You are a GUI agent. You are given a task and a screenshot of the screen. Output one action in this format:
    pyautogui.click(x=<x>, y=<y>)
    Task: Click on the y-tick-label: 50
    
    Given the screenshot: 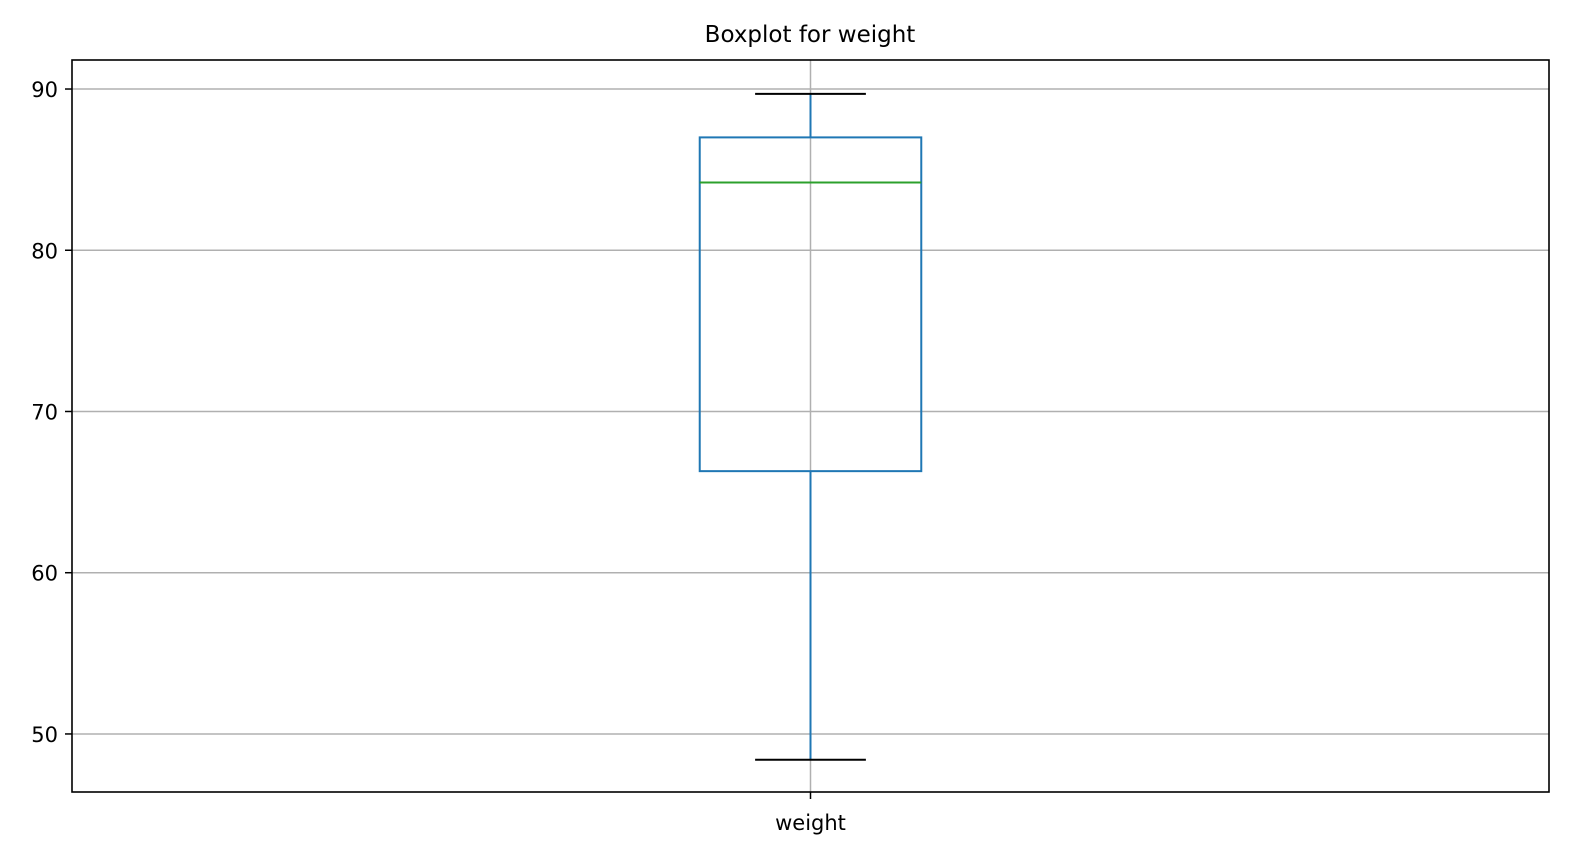 What is the action you would take?
    pyautogui.click(x=44, y=735)
    